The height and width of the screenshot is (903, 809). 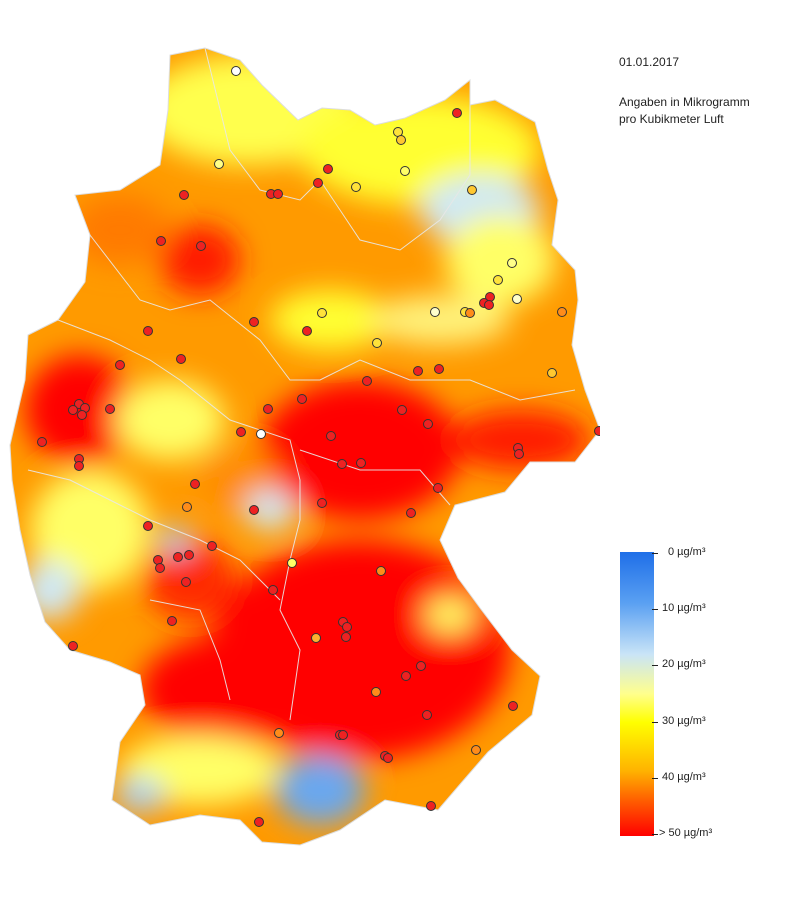 What do you see at coordinates (684, 608) in the screenshot?
I see `legend-label-10: 10 µg/m³` at bounding box center [684, 608].